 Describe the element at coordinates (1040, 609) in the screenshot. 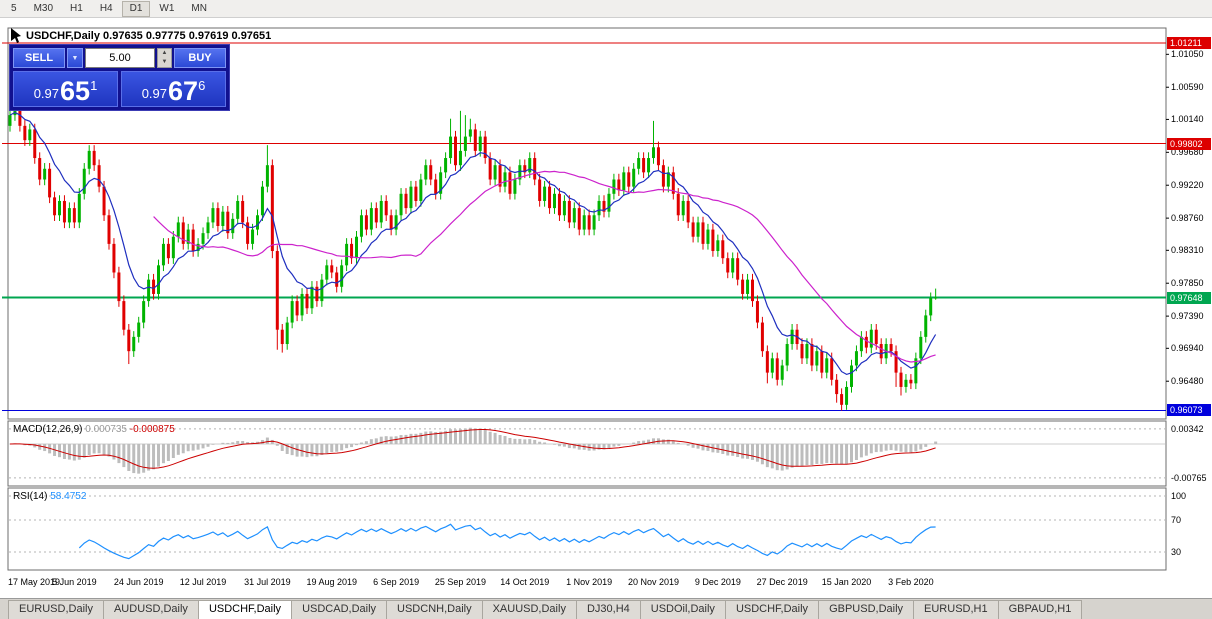

I see `chart-tab-gbpaud-h1: GBPAUD,H1` at that location.